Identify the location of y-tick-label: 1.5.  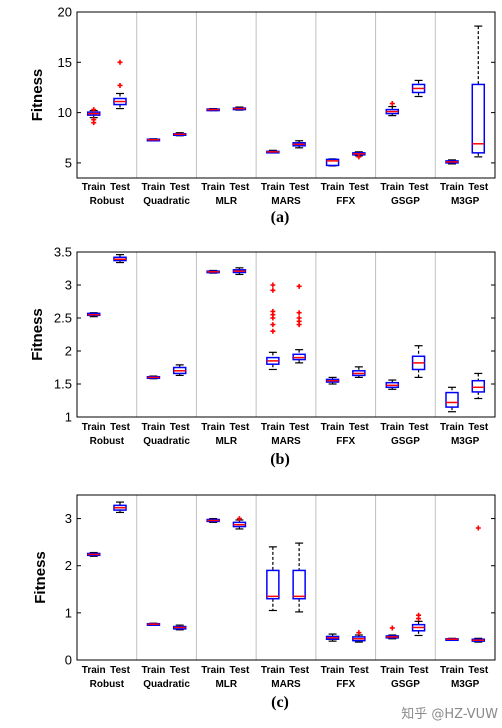
(63, 384).